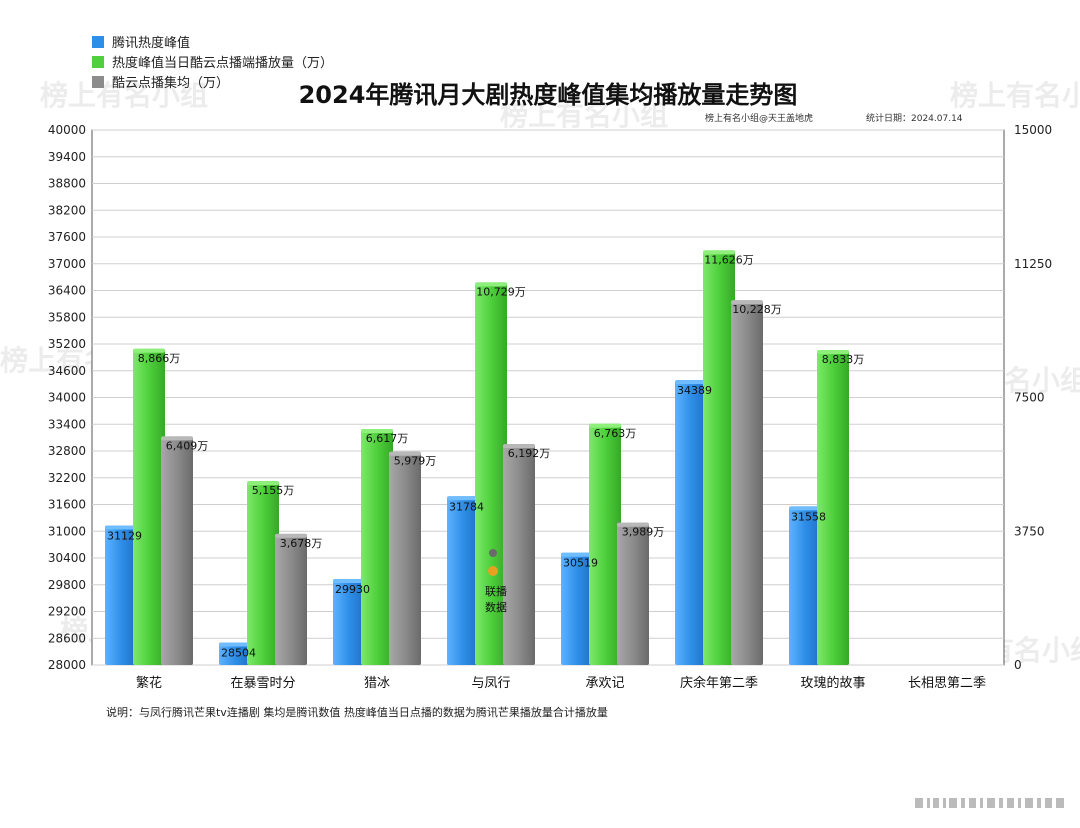 The image size is (1080, 828). What do you see at coordinates (643, 532) in the screenshot?
I see `data-label: 3,989万` at bounding box center [643, 532].